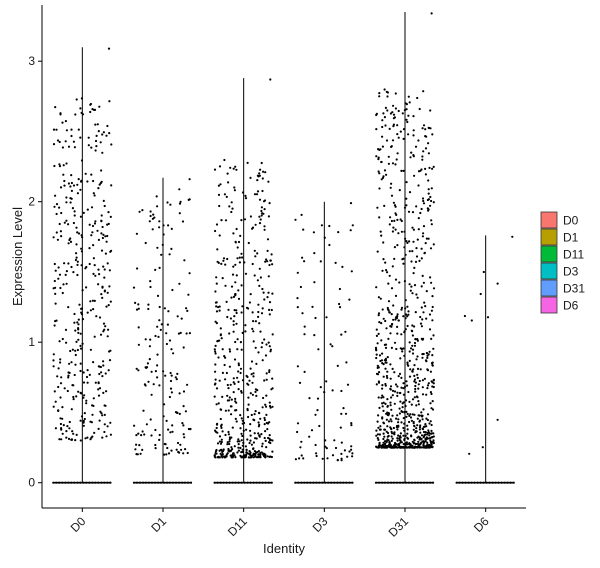 Image resolution: width=600 pixels, height=568 pixels. What do you see at coordinates (571, 306) in the screenshot?
I see `legend-label-D6: D6` at bounding box center [571, 306].